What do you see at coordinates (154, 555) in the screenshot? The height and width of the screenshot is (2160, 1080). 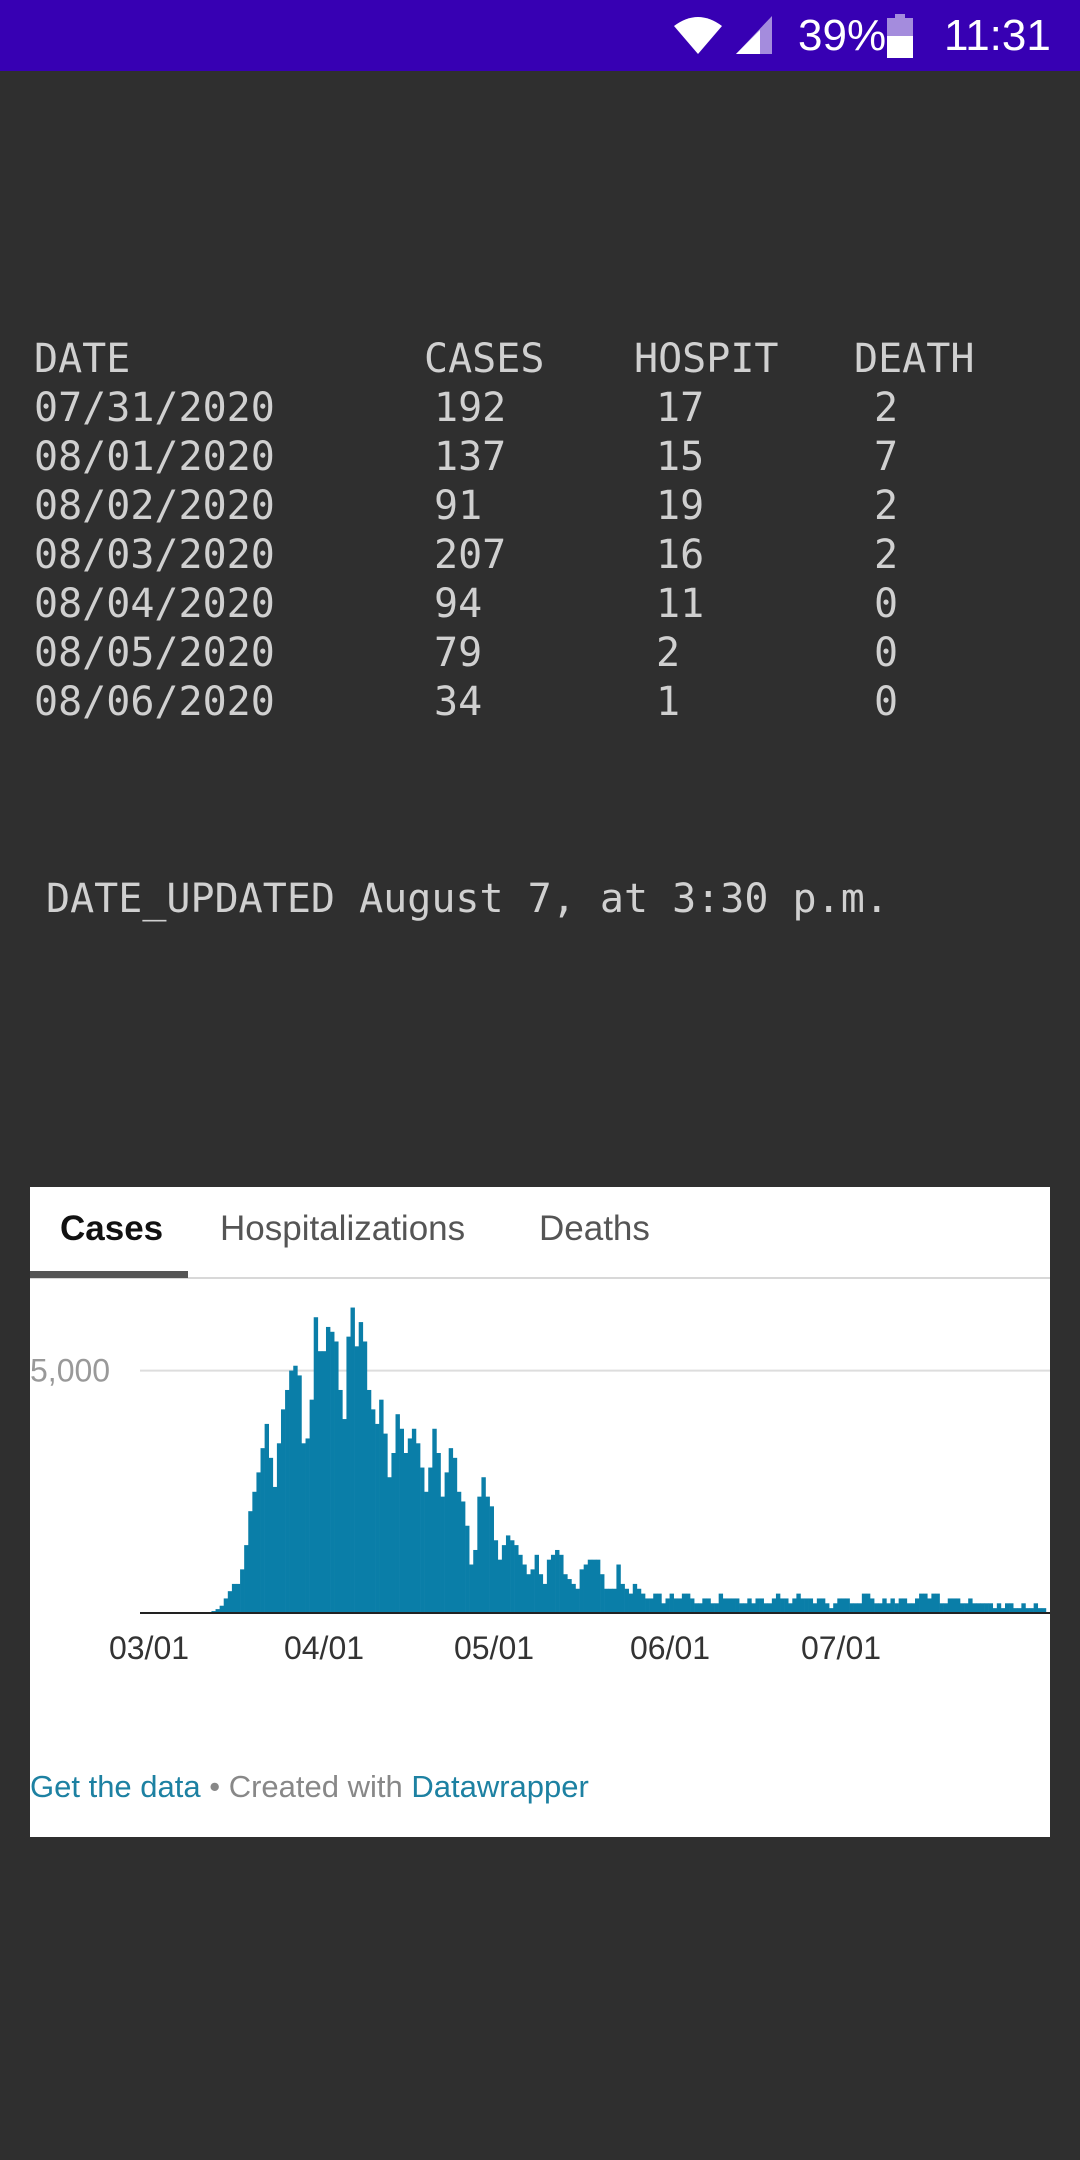 I see `cell-date: 08/03/2020` at bounding box center [154, 555].